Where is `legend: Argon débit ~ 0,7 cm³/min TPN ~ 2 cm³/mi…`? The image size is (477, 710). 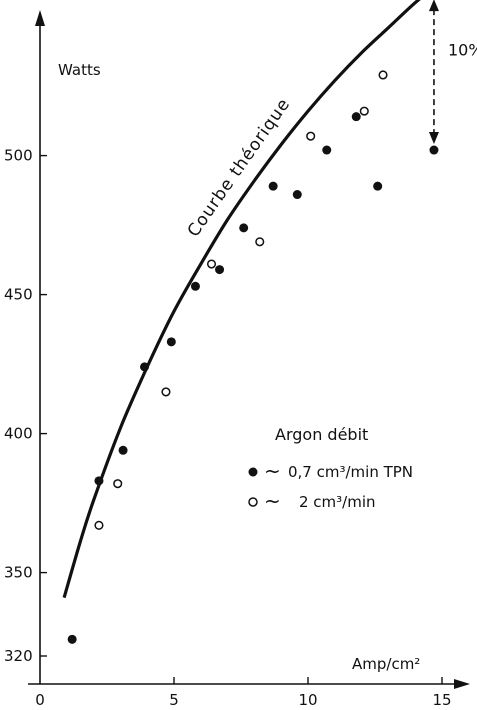 legend: Argon débit ~ 0,7 cm³/min TPN ~ 2 cm³/mi… is located at coordinates (330, 469).